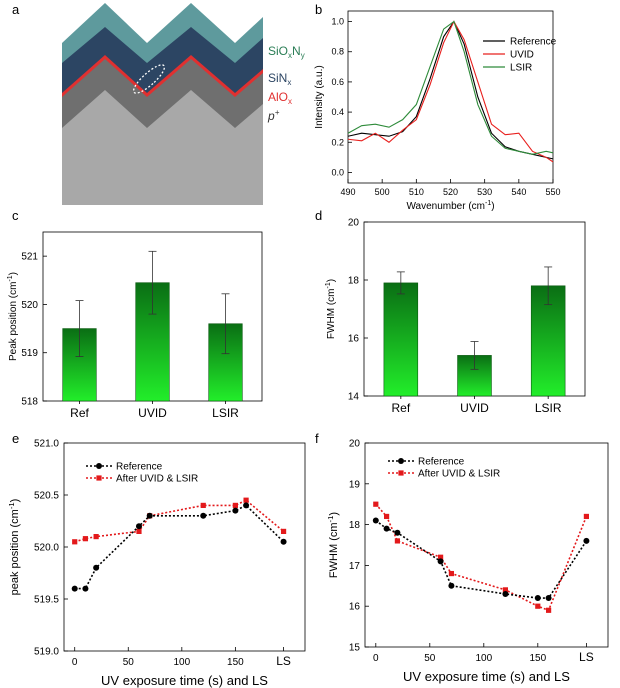  Describe the element at coordinates (319, 96) in the screenshot. I see `chart-b-ylabel: Intensity (a.u.)` at that location.